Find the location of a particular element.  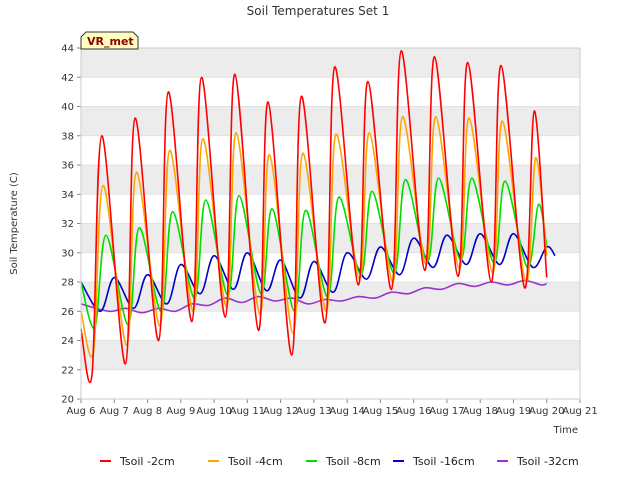

x-tick-label: Aug 20 is located at coordinates (546, 411).